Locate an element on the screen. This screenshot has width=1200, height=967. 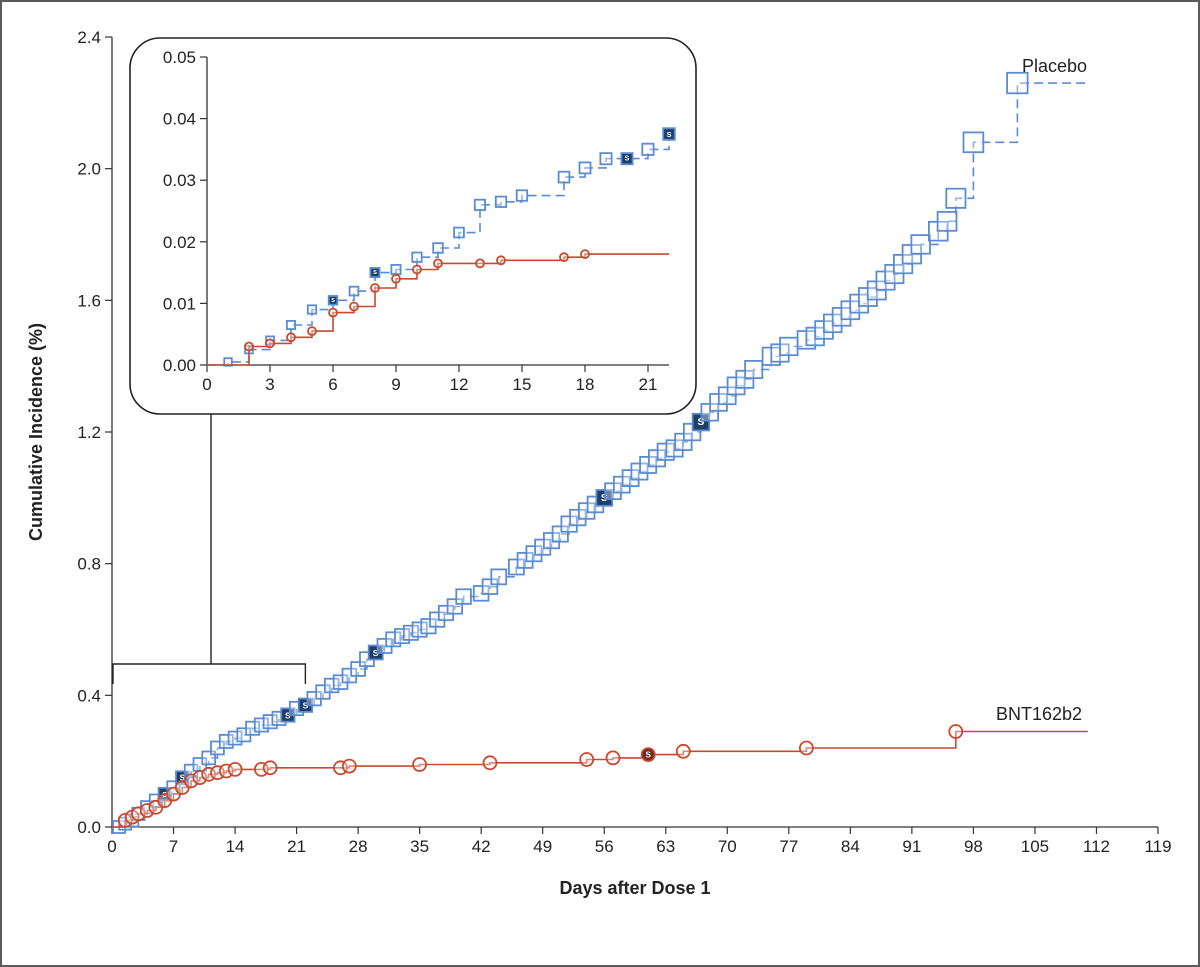
inset-y-tick-label: 0.02 is located at coordinates (179, 242).